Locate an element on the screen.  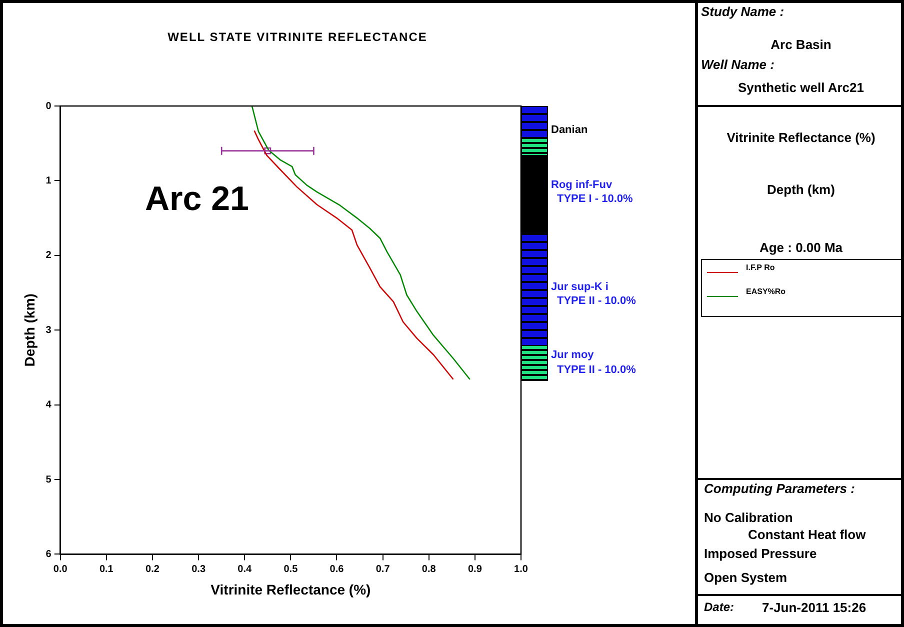
text: Rog inf-Fuv is located at coordinates (581, 185).